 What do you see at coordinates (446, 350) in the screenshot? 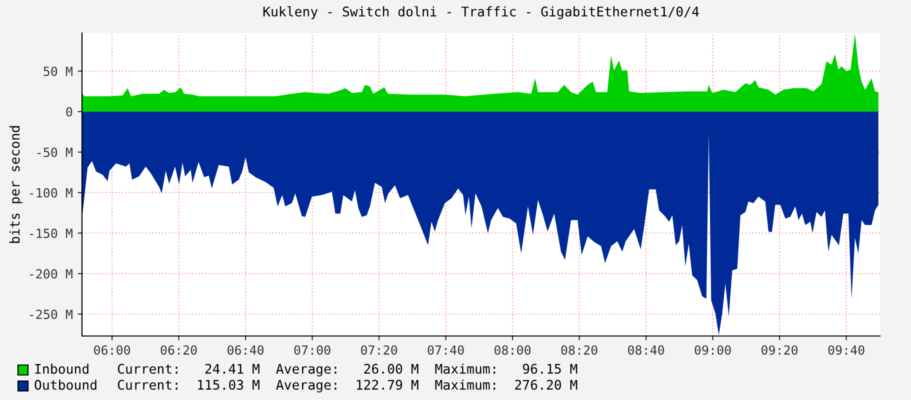
I see `x-tick-label: 07:40` at bounding box center [446, 350].